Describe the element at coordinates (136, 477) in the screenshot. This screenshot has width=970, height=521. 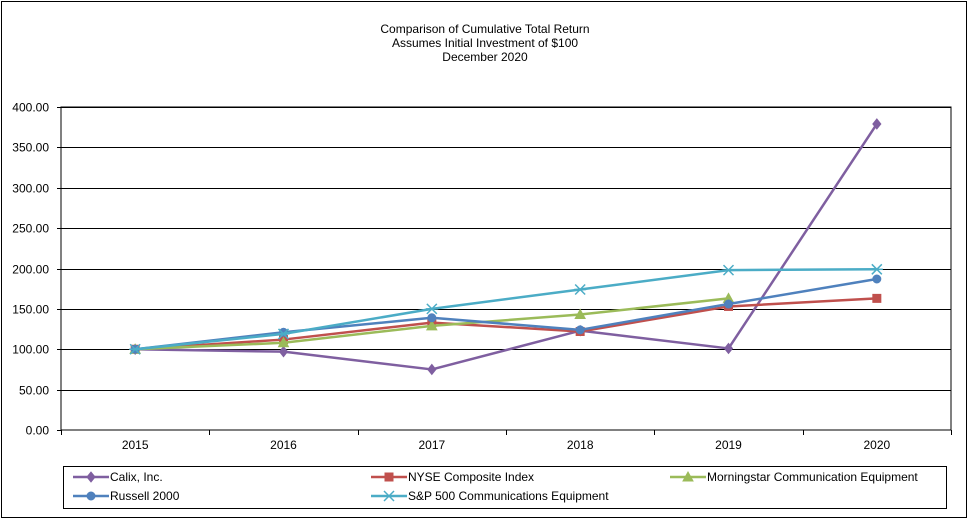
I see `legend-label: Calix, Inc.` at that location.